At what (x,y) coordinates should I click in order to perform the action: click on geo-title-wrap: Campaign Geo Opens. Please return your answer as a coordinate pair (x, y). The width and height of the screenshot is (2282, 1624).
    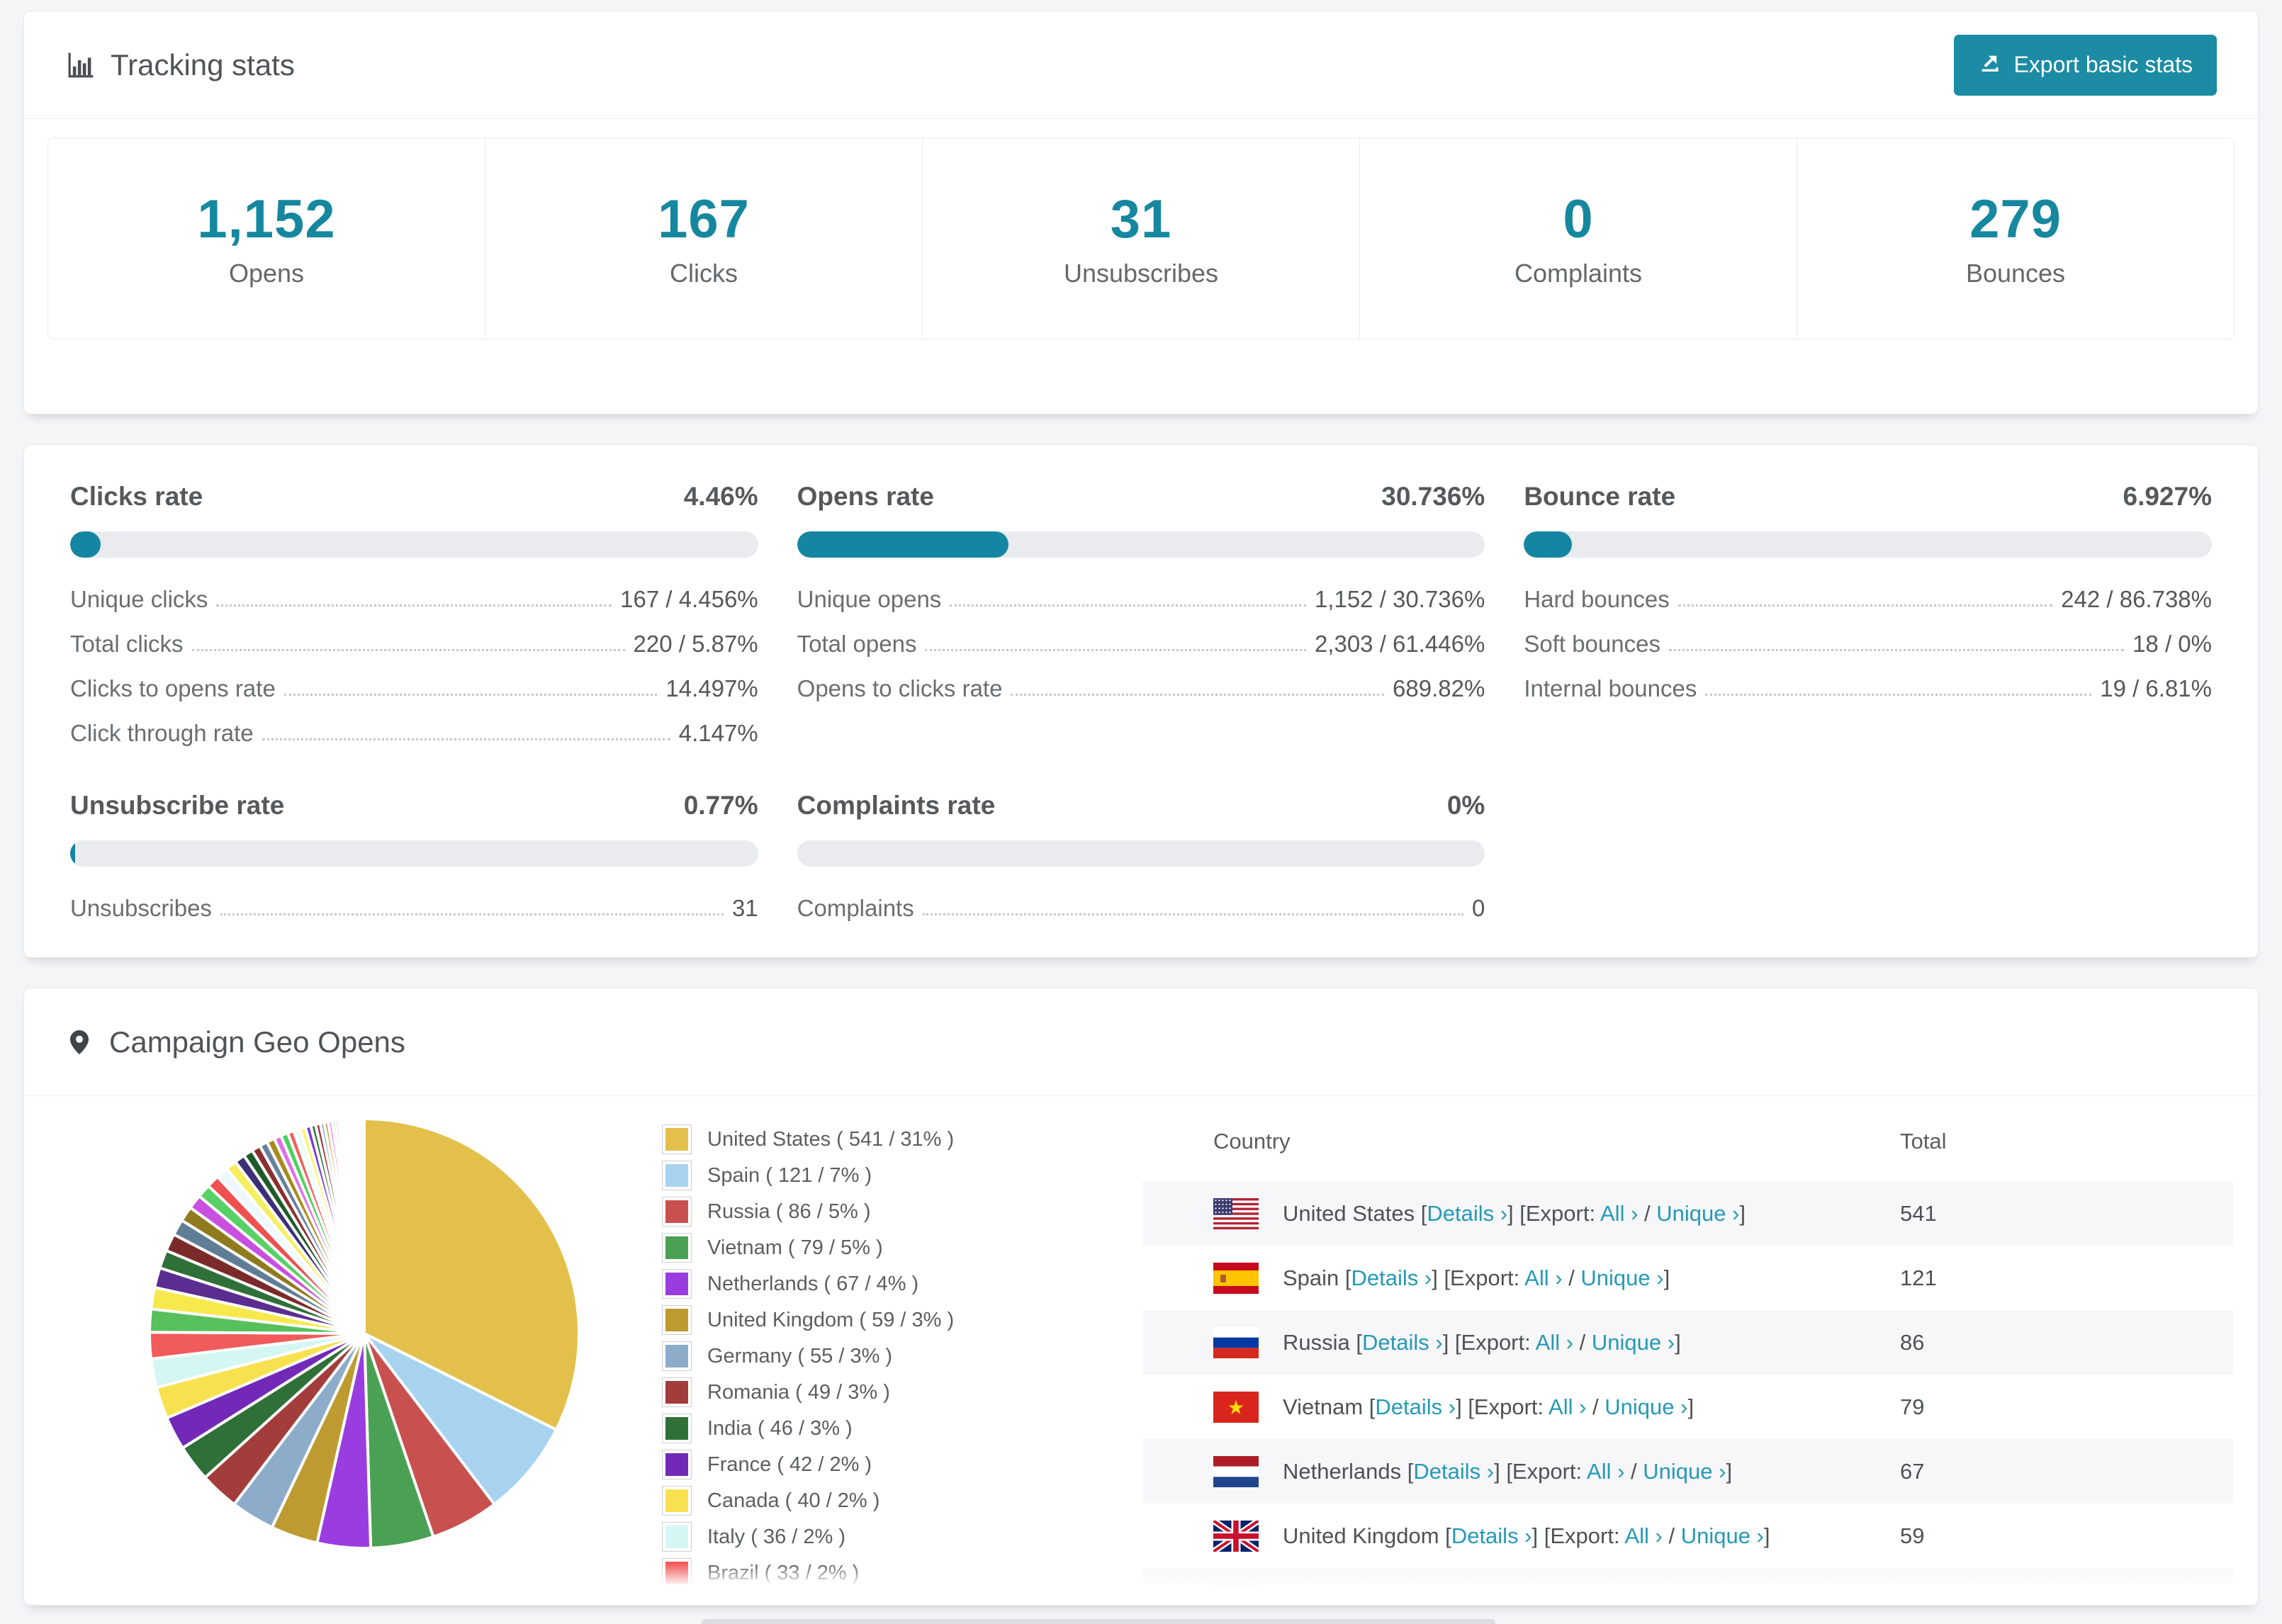
    Looking at the image, I should click on (235, 1042).